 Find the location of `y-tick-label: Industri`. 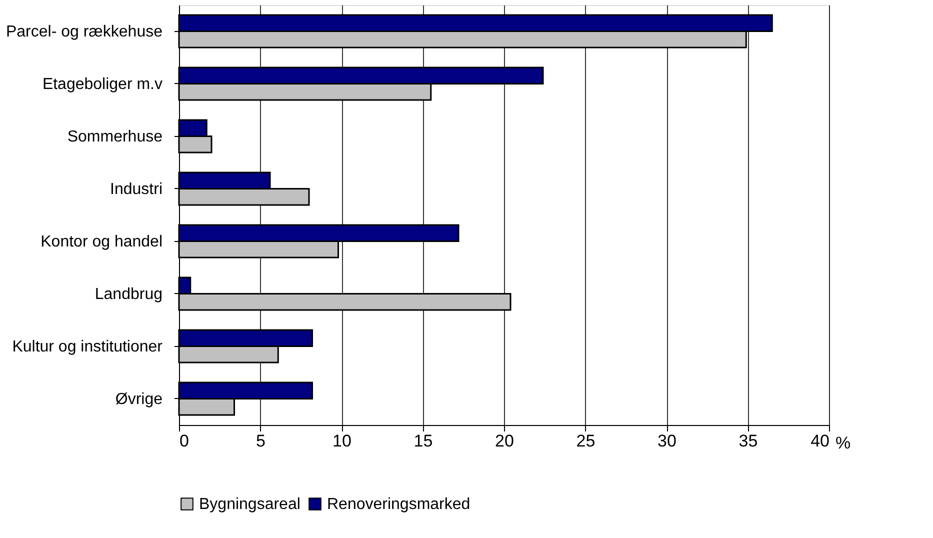

y-tick-label: Industri is located at coordinates (136, 189).